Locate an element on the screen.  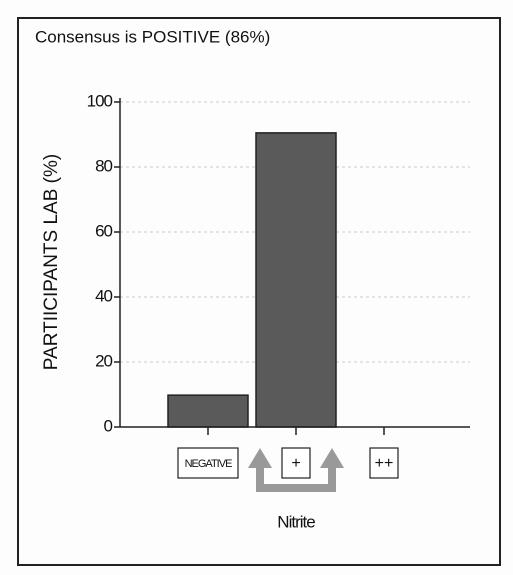
y-tick-label: 100 is located at coordinates (100, 100).